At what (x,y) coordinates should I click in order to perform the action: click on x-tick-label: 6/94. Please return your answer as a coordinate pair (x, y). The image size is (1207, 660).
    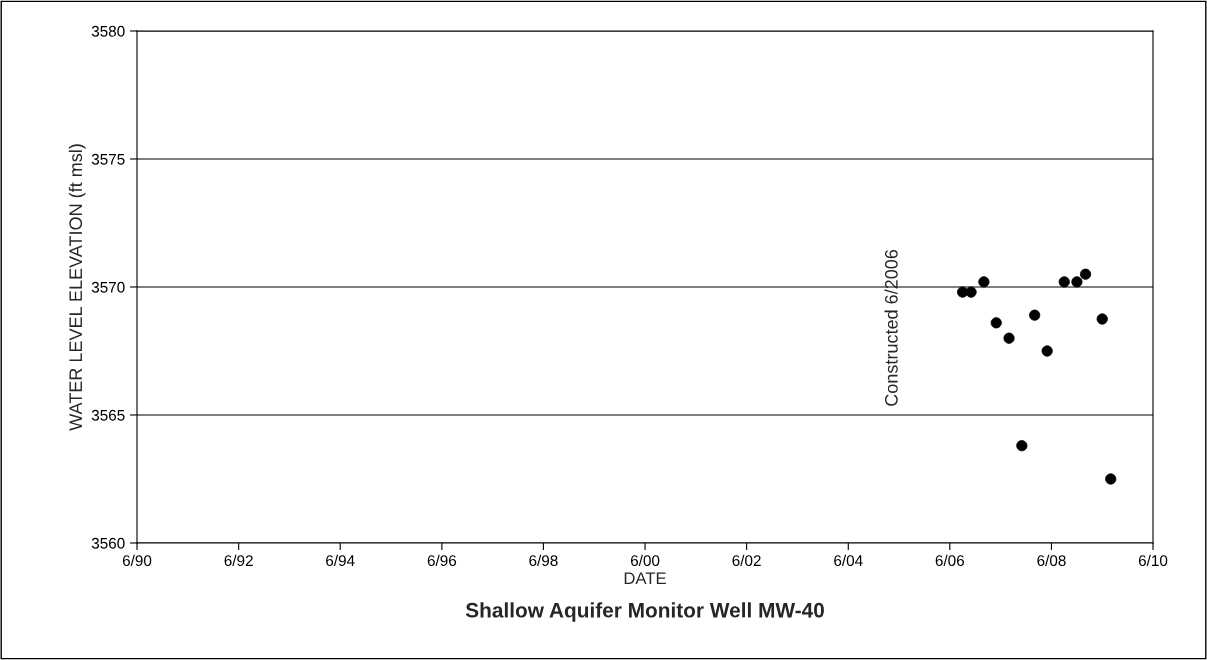
    Looking at the image, I should click on (340, 560).